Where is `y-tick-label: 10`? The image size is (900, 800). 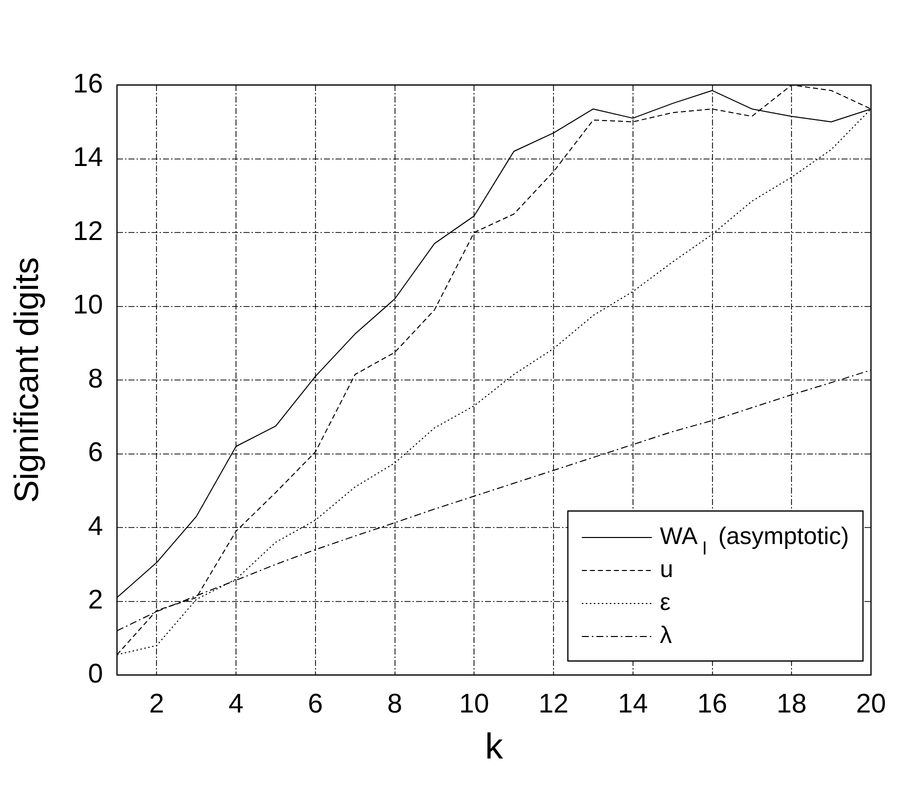 y-tick-label: 10 is located at coordinates (87, 305).